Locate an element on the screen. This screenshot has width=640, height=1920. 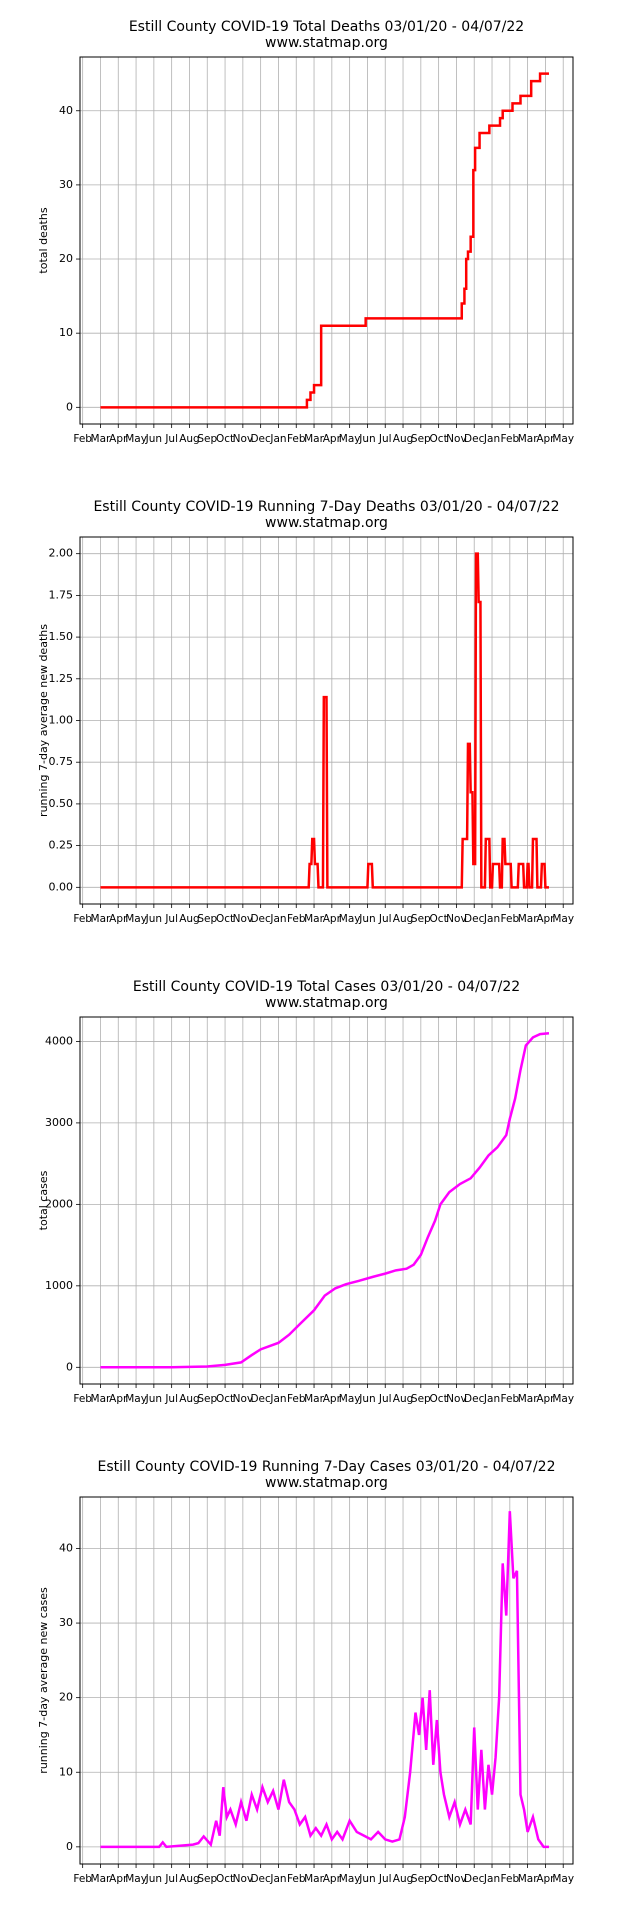
y-tick-label: 4000 is located at coordinates (59, 1040).